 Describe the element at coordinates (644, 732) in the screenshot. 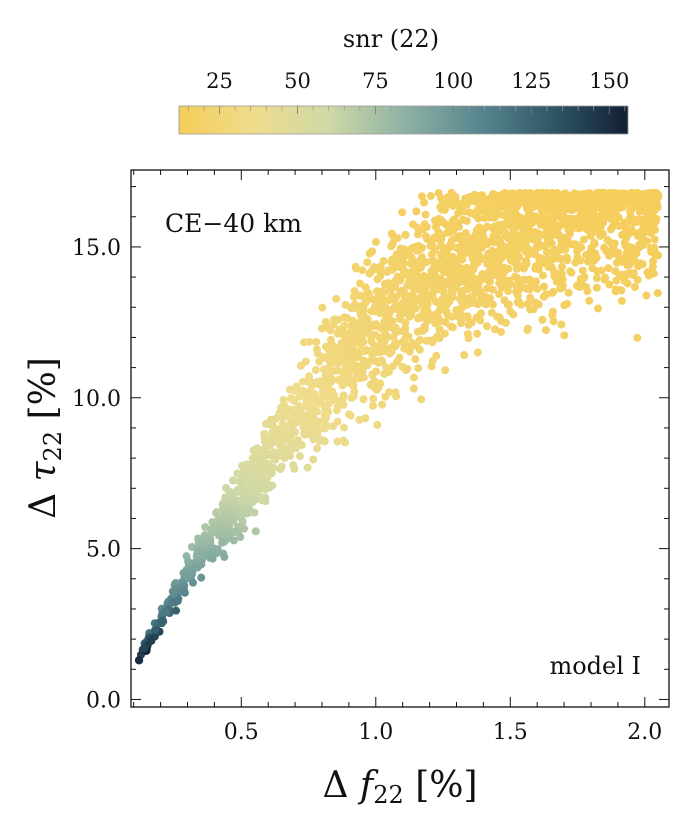

I see `x-tick-label: 2.0` at that location.